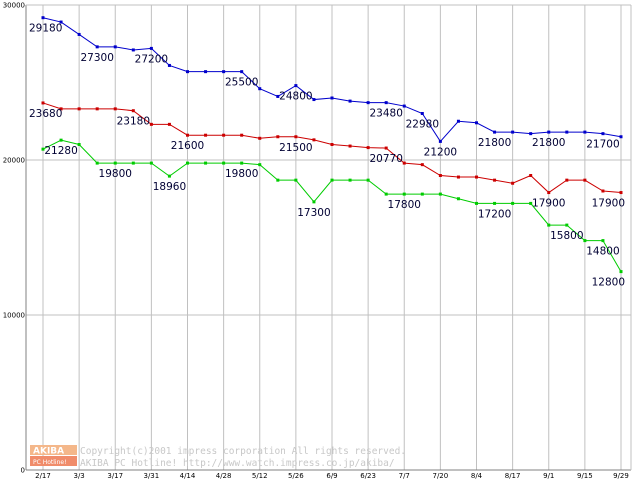 This screenshot has height=480, width=640. Describe the element at coordinates (96, 58) in the screenshot. I see `data-label: 27300` at that location.